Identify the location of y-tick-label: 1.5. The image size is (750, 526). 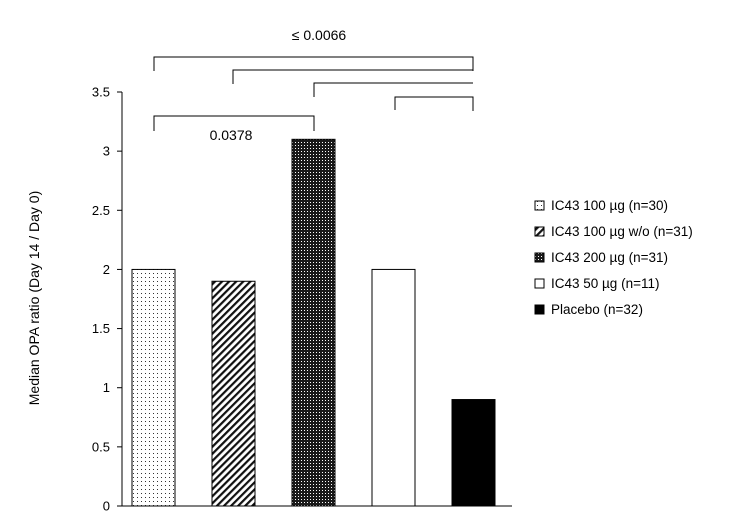
(101, 328).